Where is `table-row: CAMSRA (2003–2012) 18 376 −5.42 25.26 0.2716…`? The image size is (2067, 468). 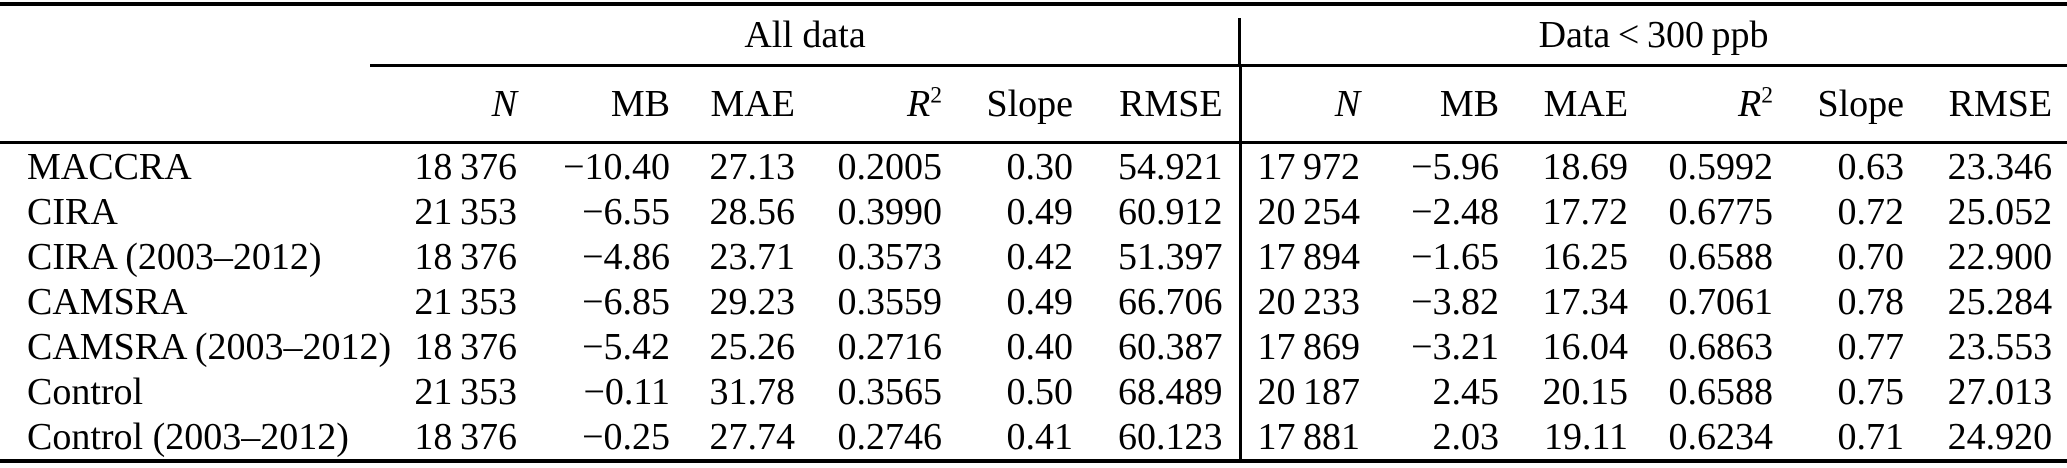
table-row: CAMSRA (2003–2012) 18 376 −5.42 25.26 0.2716… is located at coordinates (1033, 346).